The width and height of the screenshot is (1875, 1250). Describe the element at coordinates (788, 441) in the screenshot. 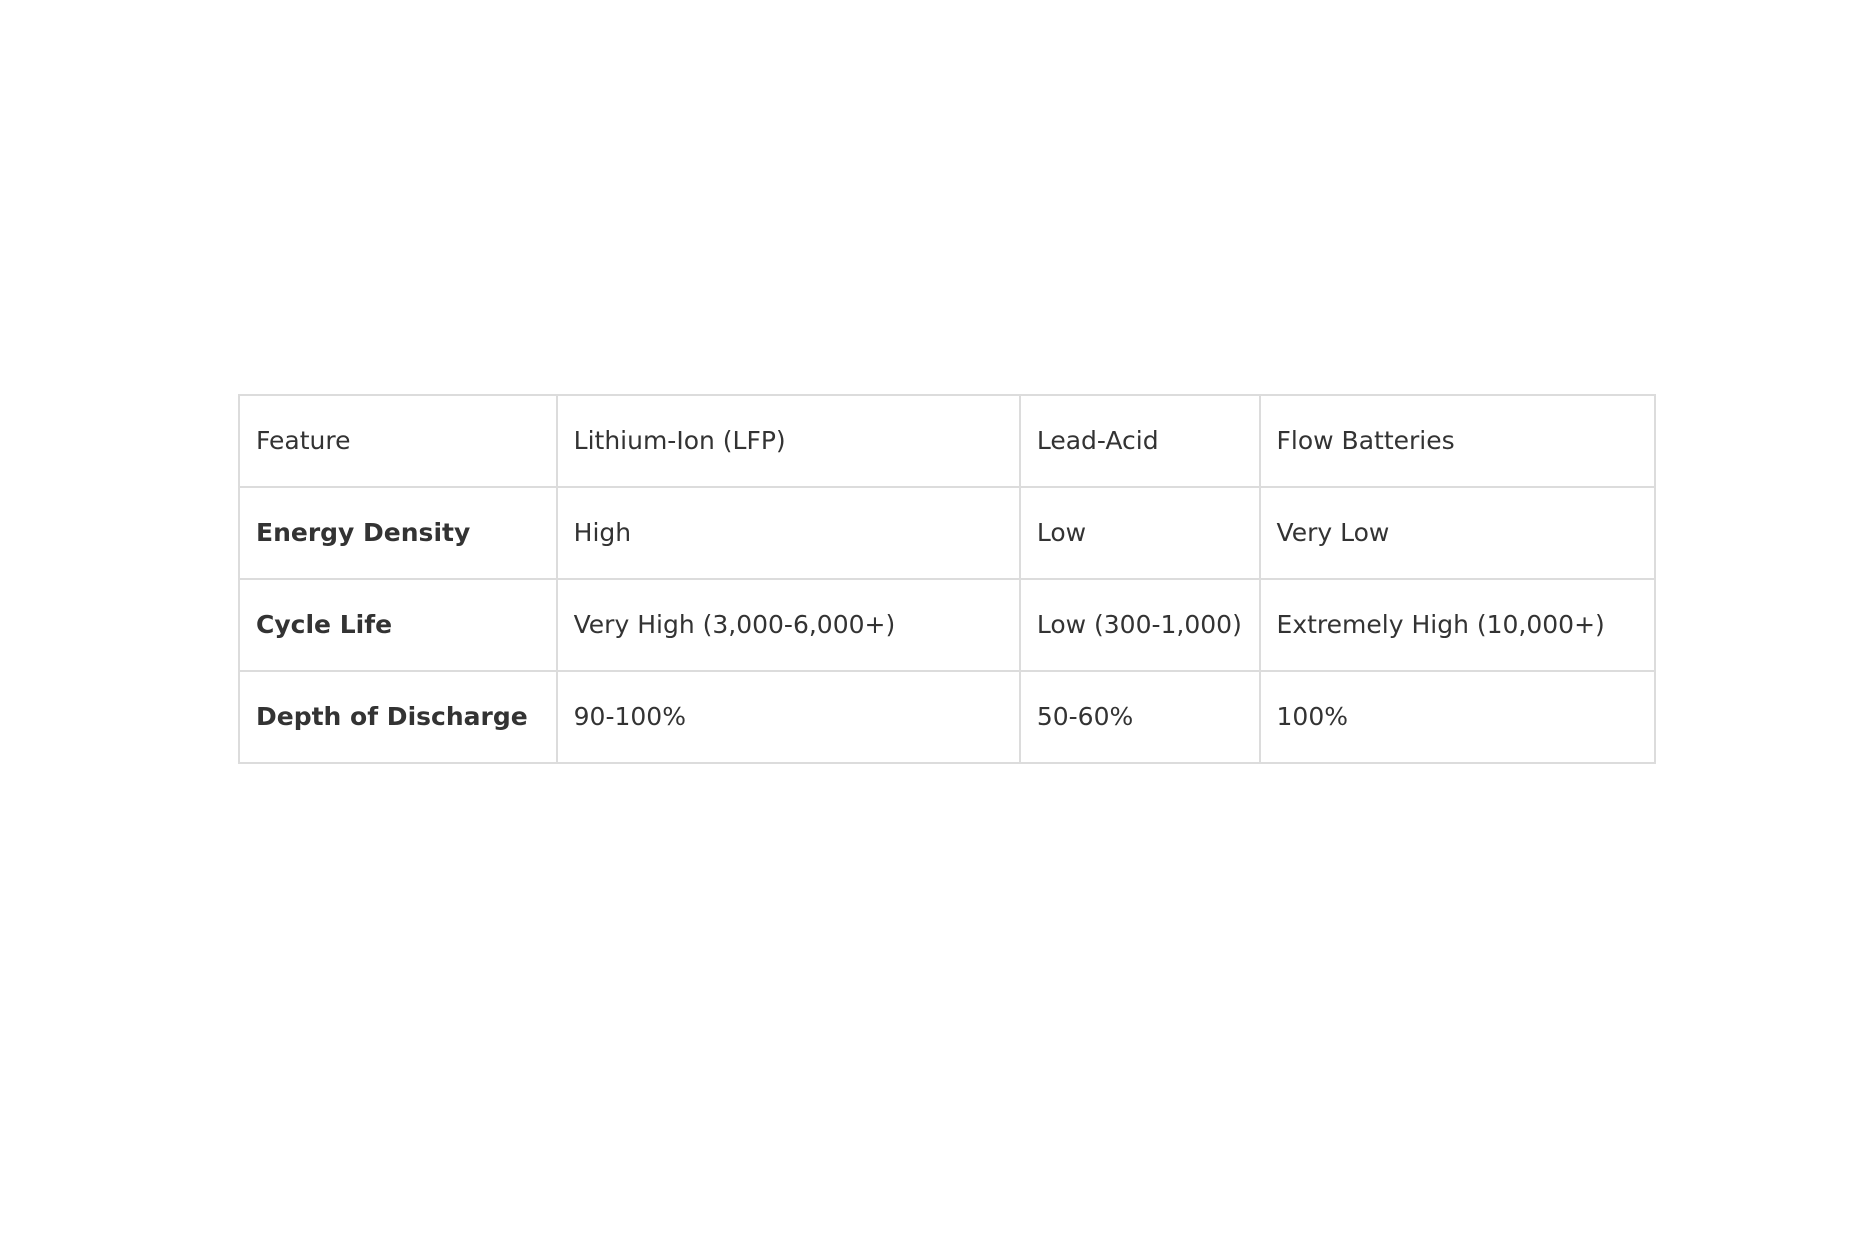

I see `header-cell: Lithium-Ion (LFP)` at that location.